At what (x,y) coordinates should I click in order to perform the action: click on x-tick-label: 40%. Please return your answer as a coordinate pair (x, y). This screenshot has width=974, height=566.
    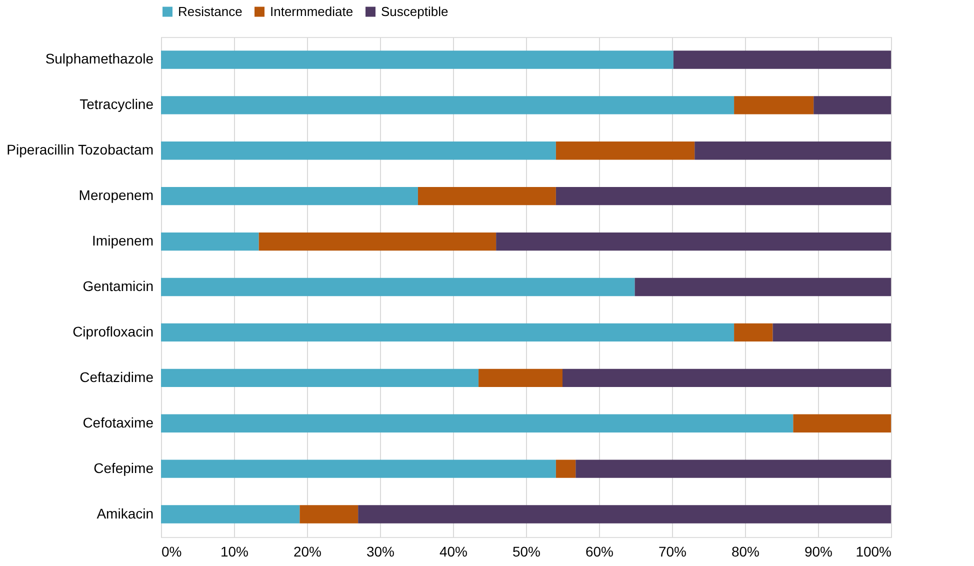
    Looking at the image, I should click on (453, 552).